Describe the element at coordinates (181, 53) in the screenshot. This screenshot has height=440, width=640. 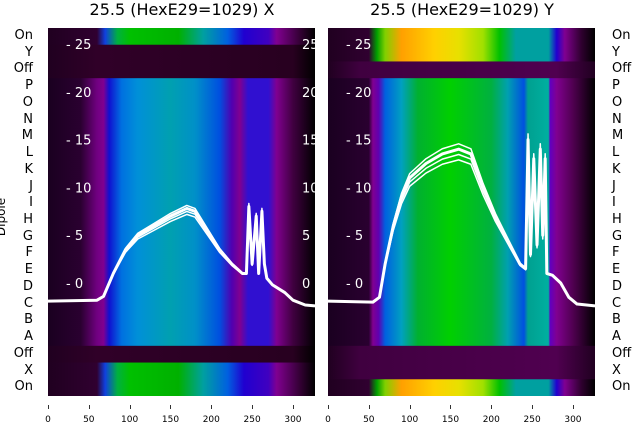
I see `heatmap-row-y` at that location.